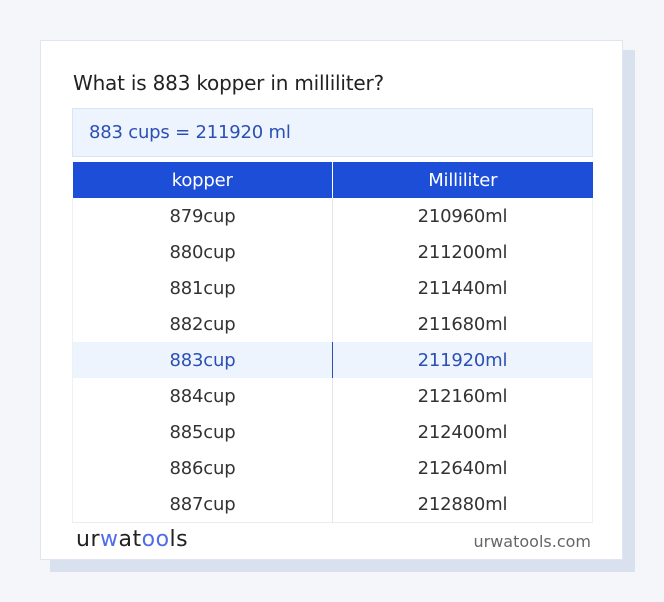 Image resolution: width=664 pixels, height=602 pixels. I want to click on cell-cups: 879cup, so click(202, 216).